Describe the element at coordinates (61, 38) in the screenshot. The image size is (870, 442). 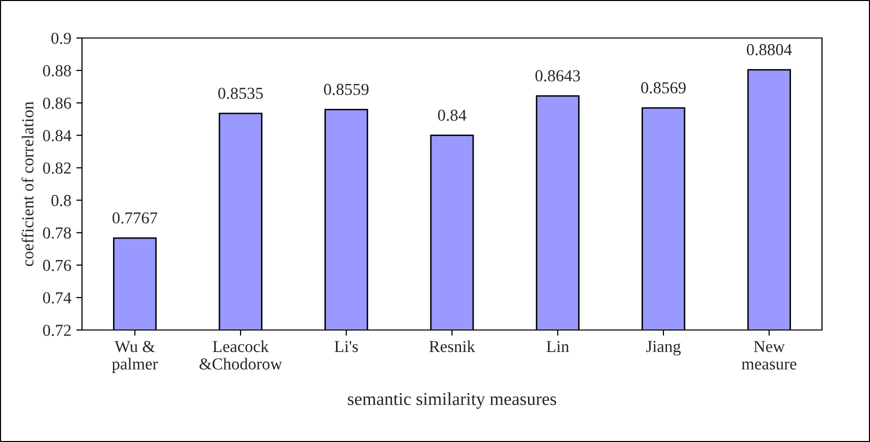
I see `y-tick-label: 0.9` at that location.